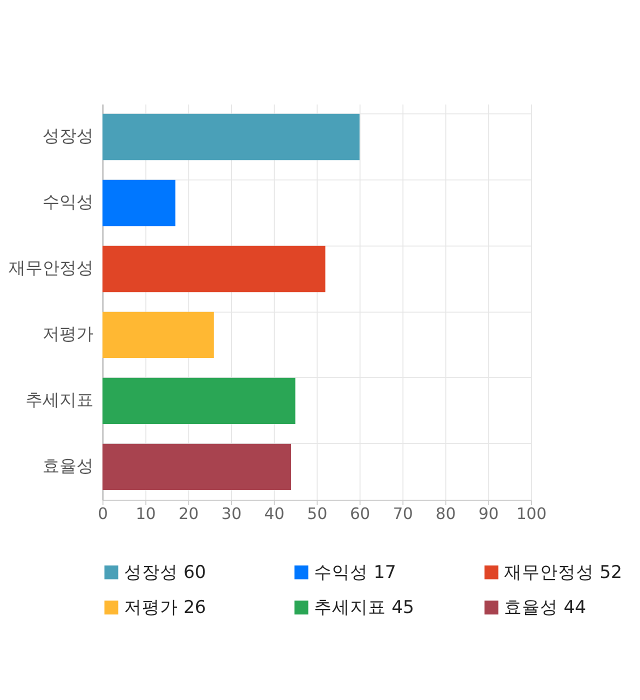 The width and height of the screenshot is (640, 700). I want to click on y-tick-label: 효율성, so click(68, 466).